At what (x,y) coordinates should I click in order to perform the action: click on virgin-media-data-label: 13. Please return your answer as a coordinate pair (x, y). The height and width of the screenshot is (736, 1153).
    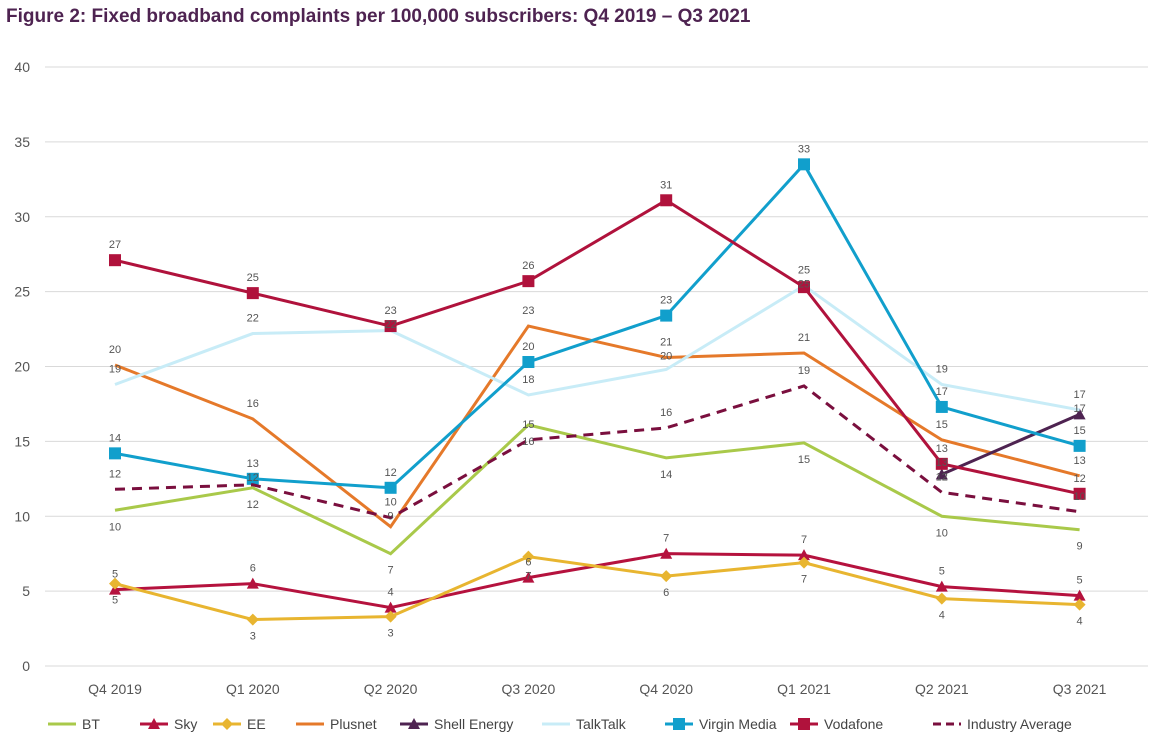
    Looking at the image, I should click on (253, 464).